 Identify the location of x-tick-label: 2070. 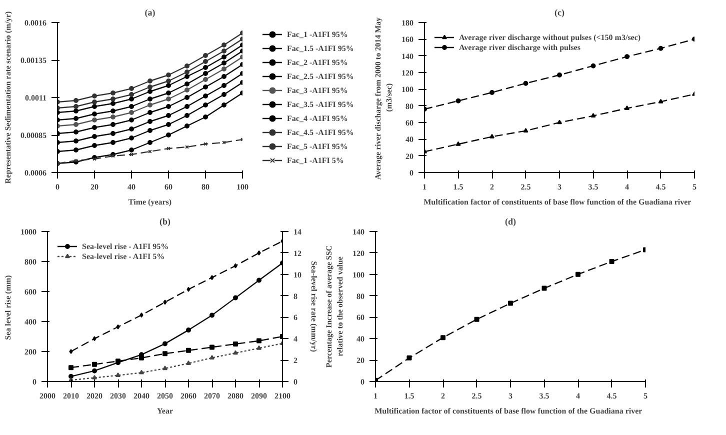
(212, 396).